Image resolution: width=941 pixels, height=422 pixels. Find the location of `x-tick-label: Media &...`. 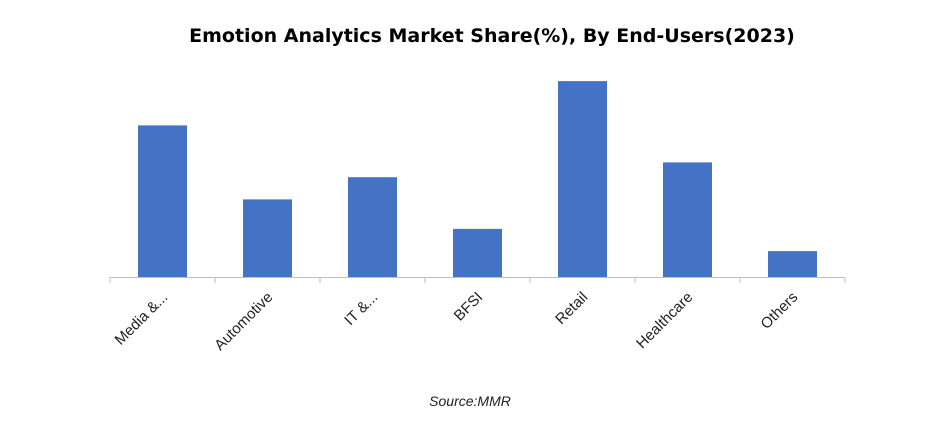

x-tick-label: Media &... is located at coordinates (142, 319).